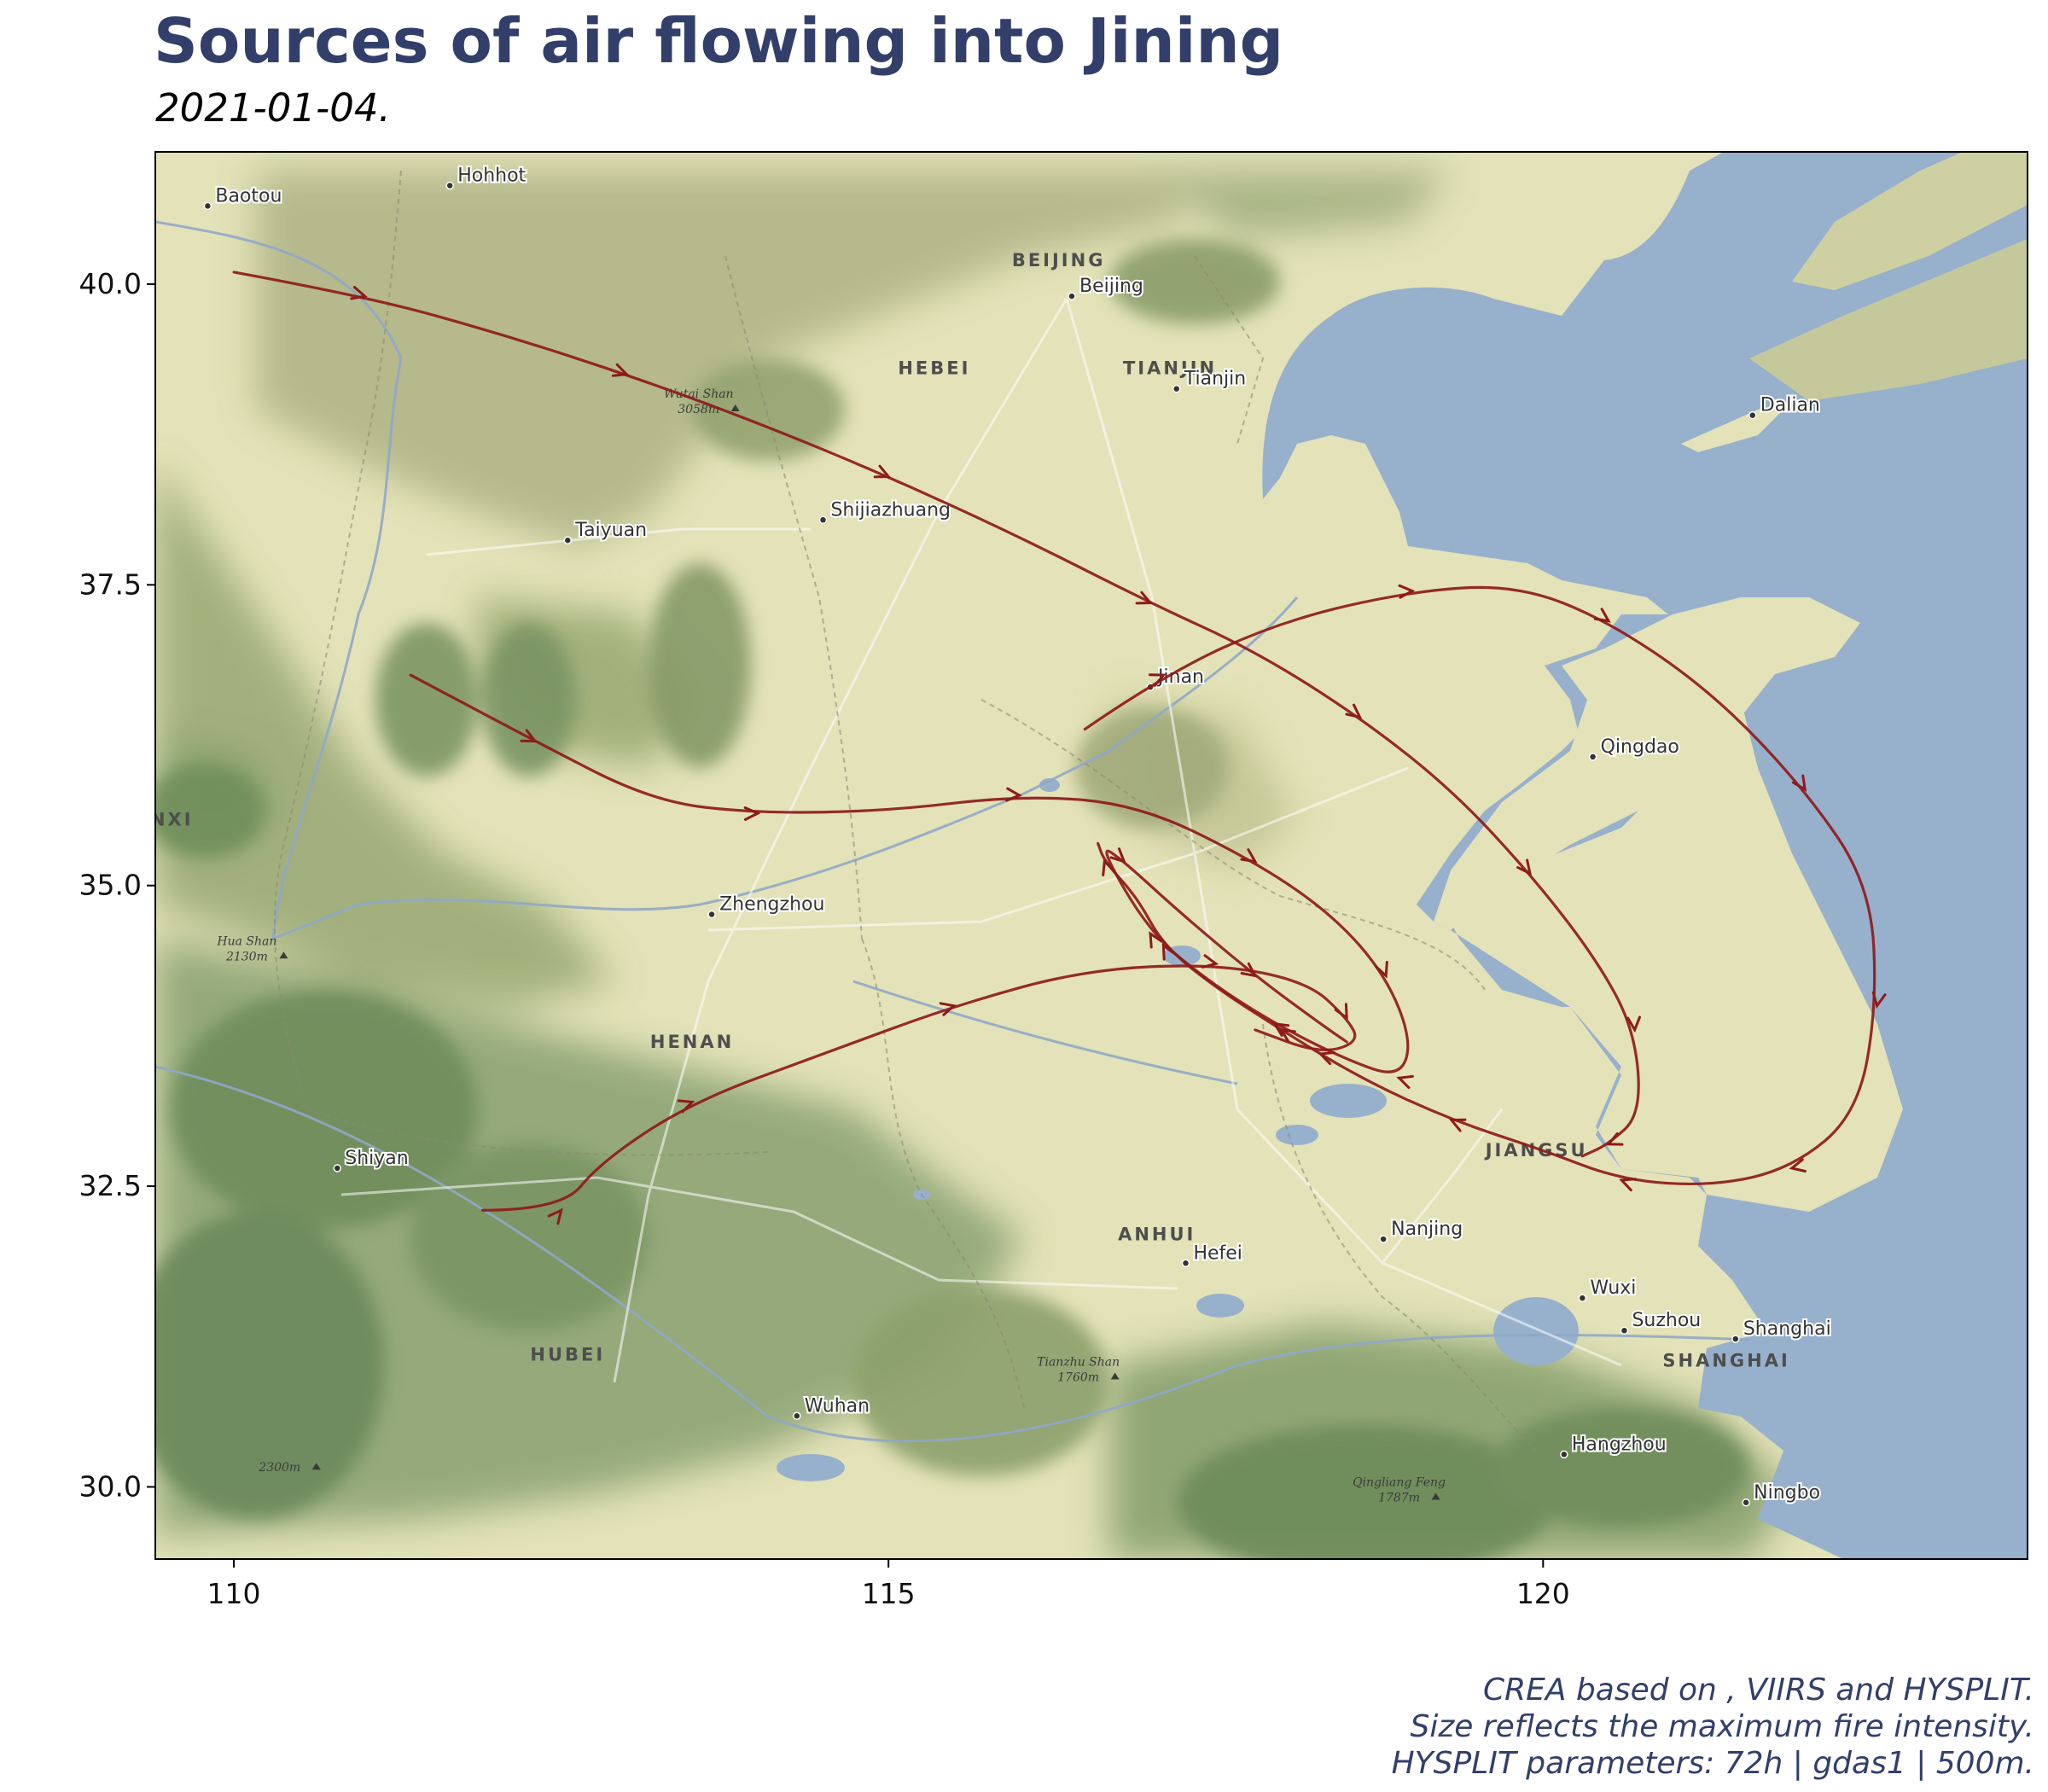 This screenshot has height=1792, width=2048. What do you see at coordinates (1217, 1253) in the screenshot?
I see `city-label: Hefei` at bounding box center [1217, 1253].